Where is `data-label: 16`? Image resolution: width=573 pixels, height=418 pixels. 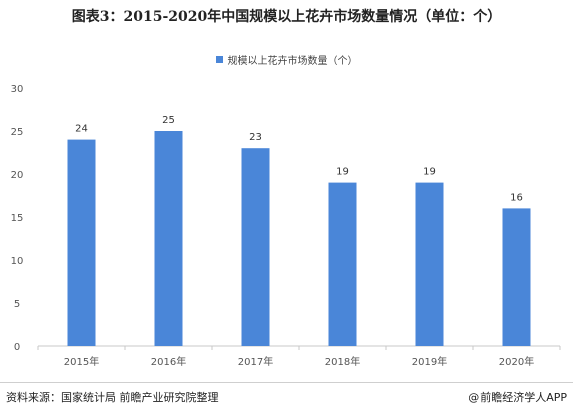 data-label: 16 is located at coordinates (516, 197).